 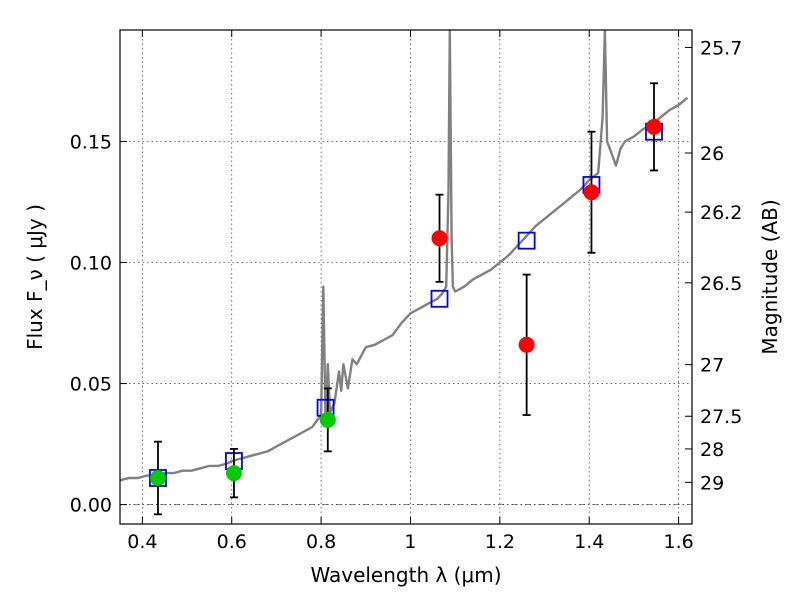 I want to click on right-axis-label: Magnitude (AB), so click(x=770, y=276).